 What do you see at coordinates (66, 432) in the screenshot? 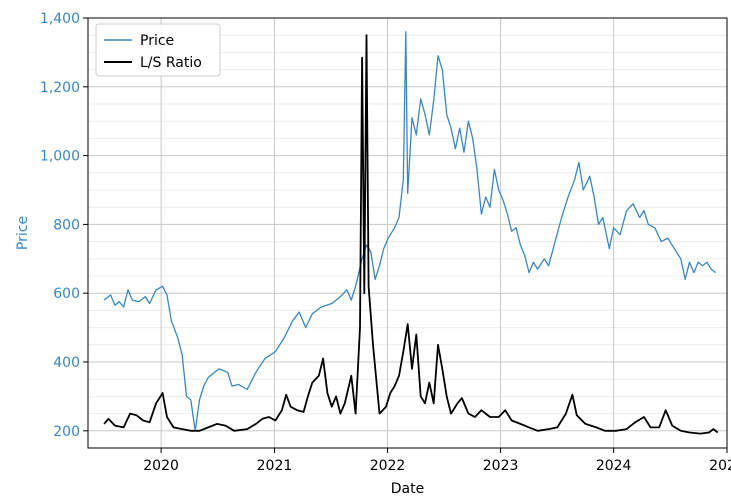
I see `y-tick-label: 200` at bounding box center [66, 432].